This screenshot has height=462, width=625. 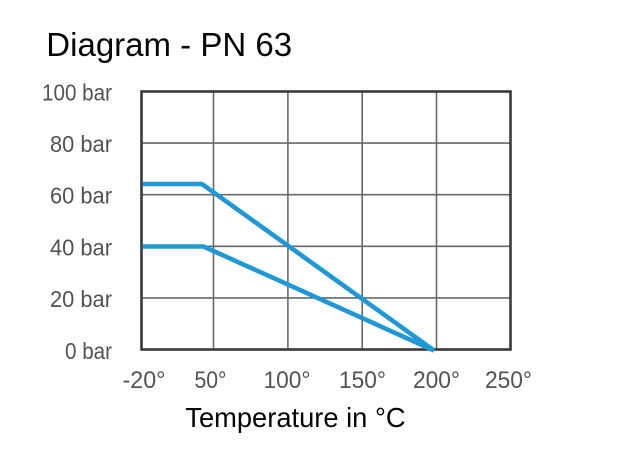 I want to click on svg-text: Temperature in °C, so click(x=295, y=417).